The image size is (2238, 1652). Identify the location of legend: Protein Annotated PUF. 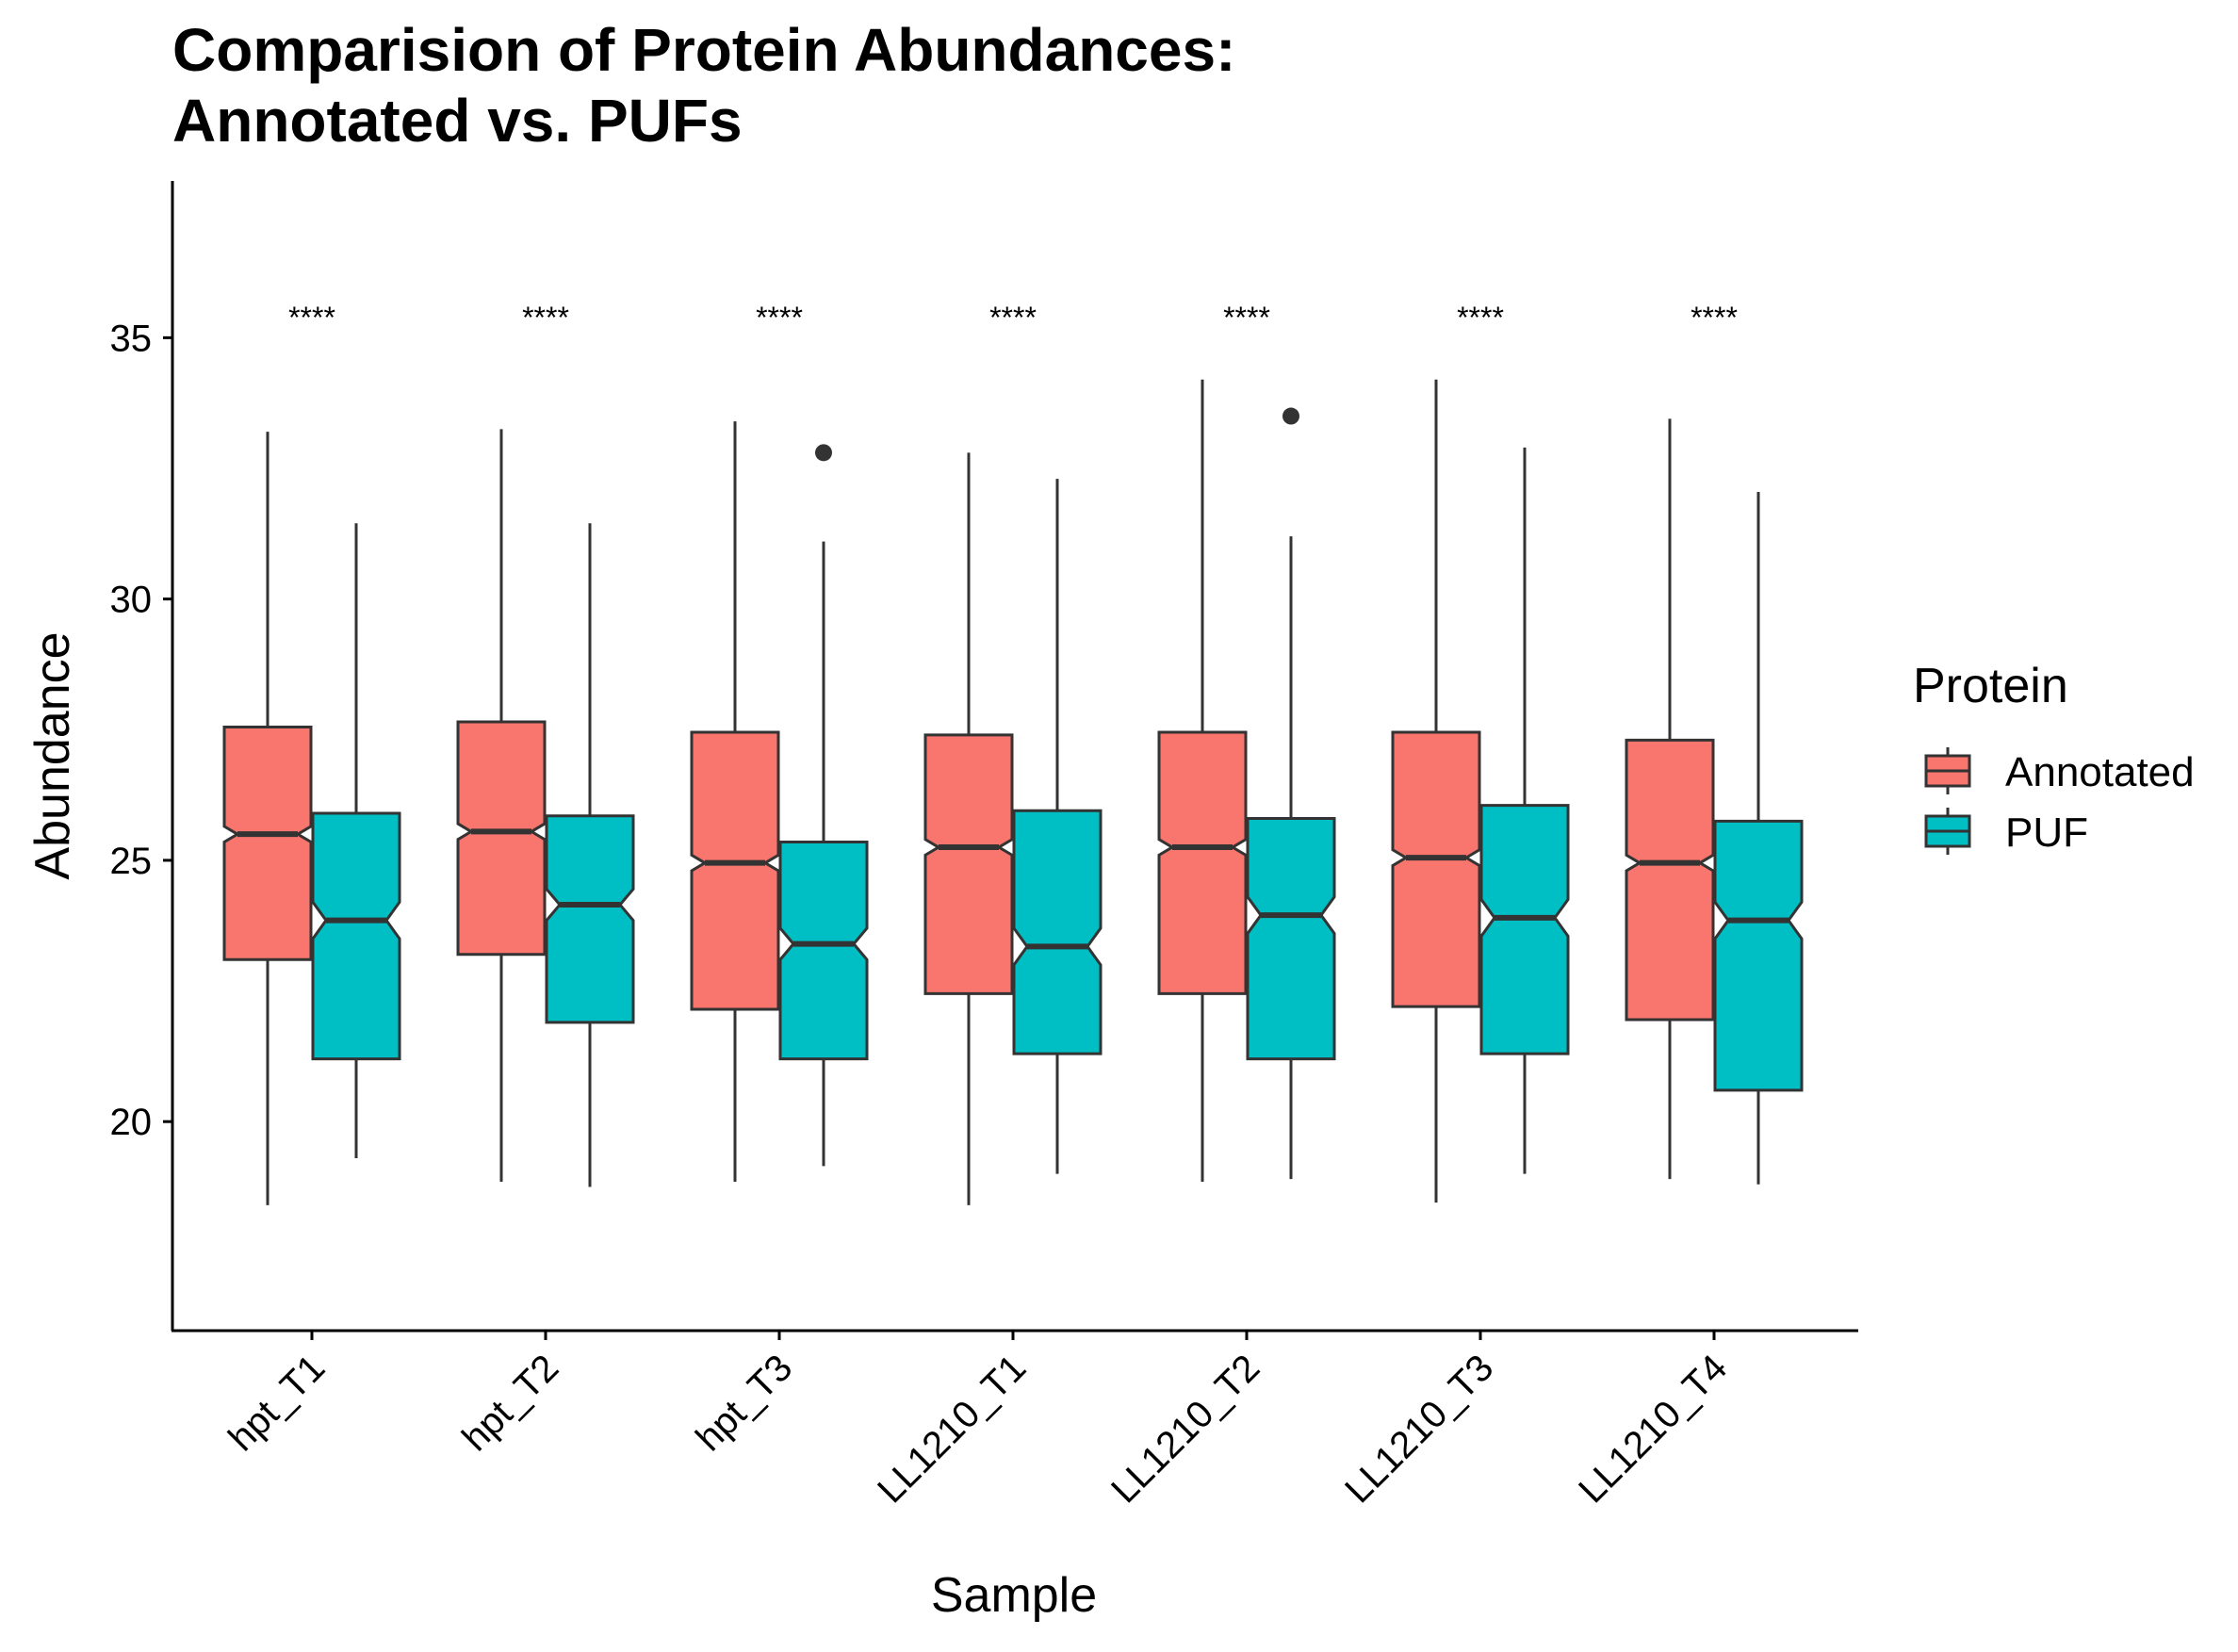
(2054, 757).